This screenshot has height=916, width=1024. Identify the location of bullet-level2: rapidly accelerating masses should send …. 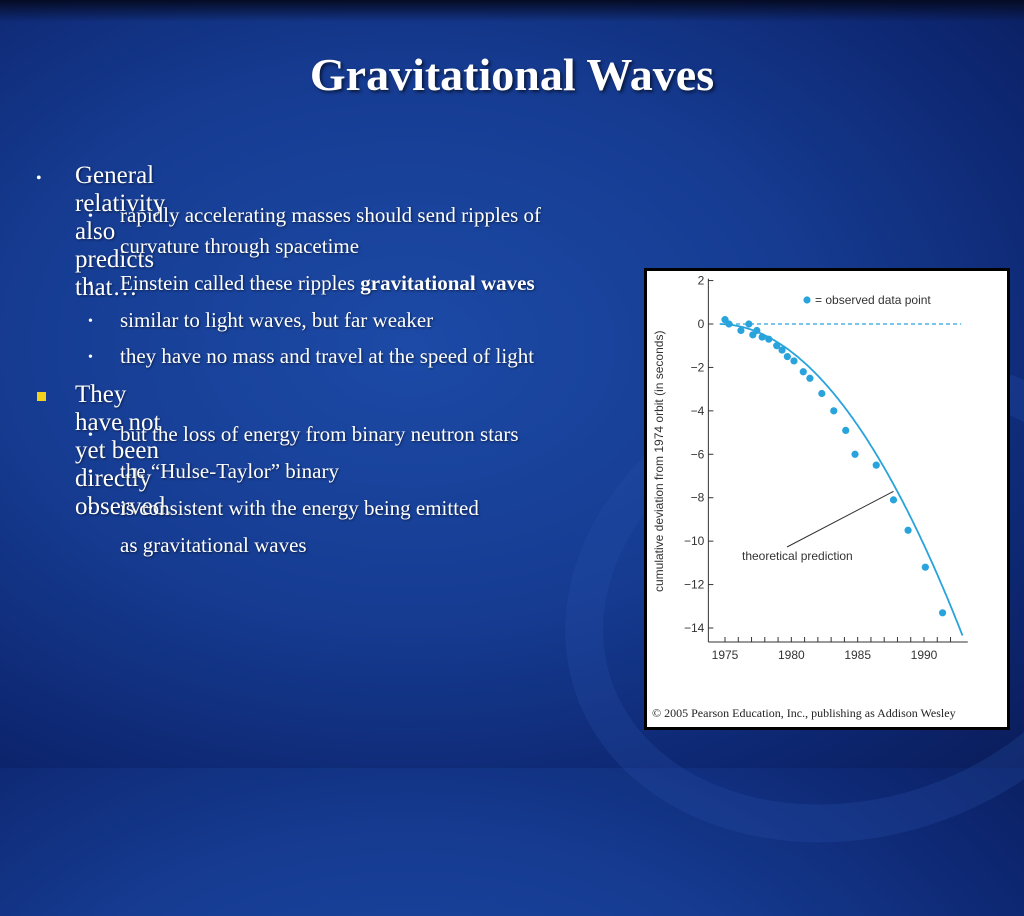
(331, 230).